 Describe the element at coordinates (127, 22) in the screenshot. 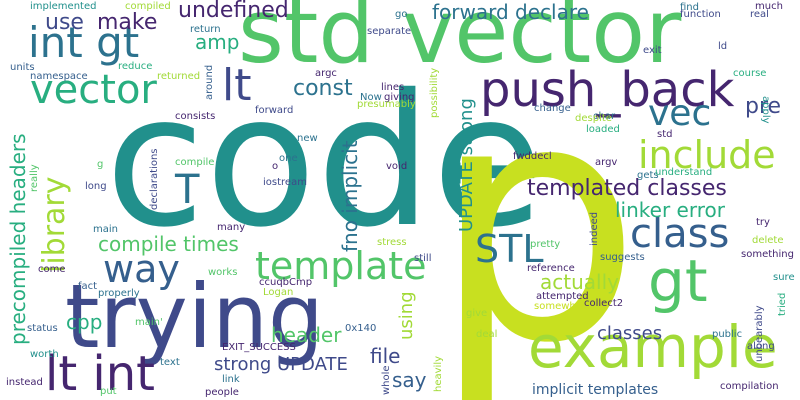

I see `word: make` at that location.